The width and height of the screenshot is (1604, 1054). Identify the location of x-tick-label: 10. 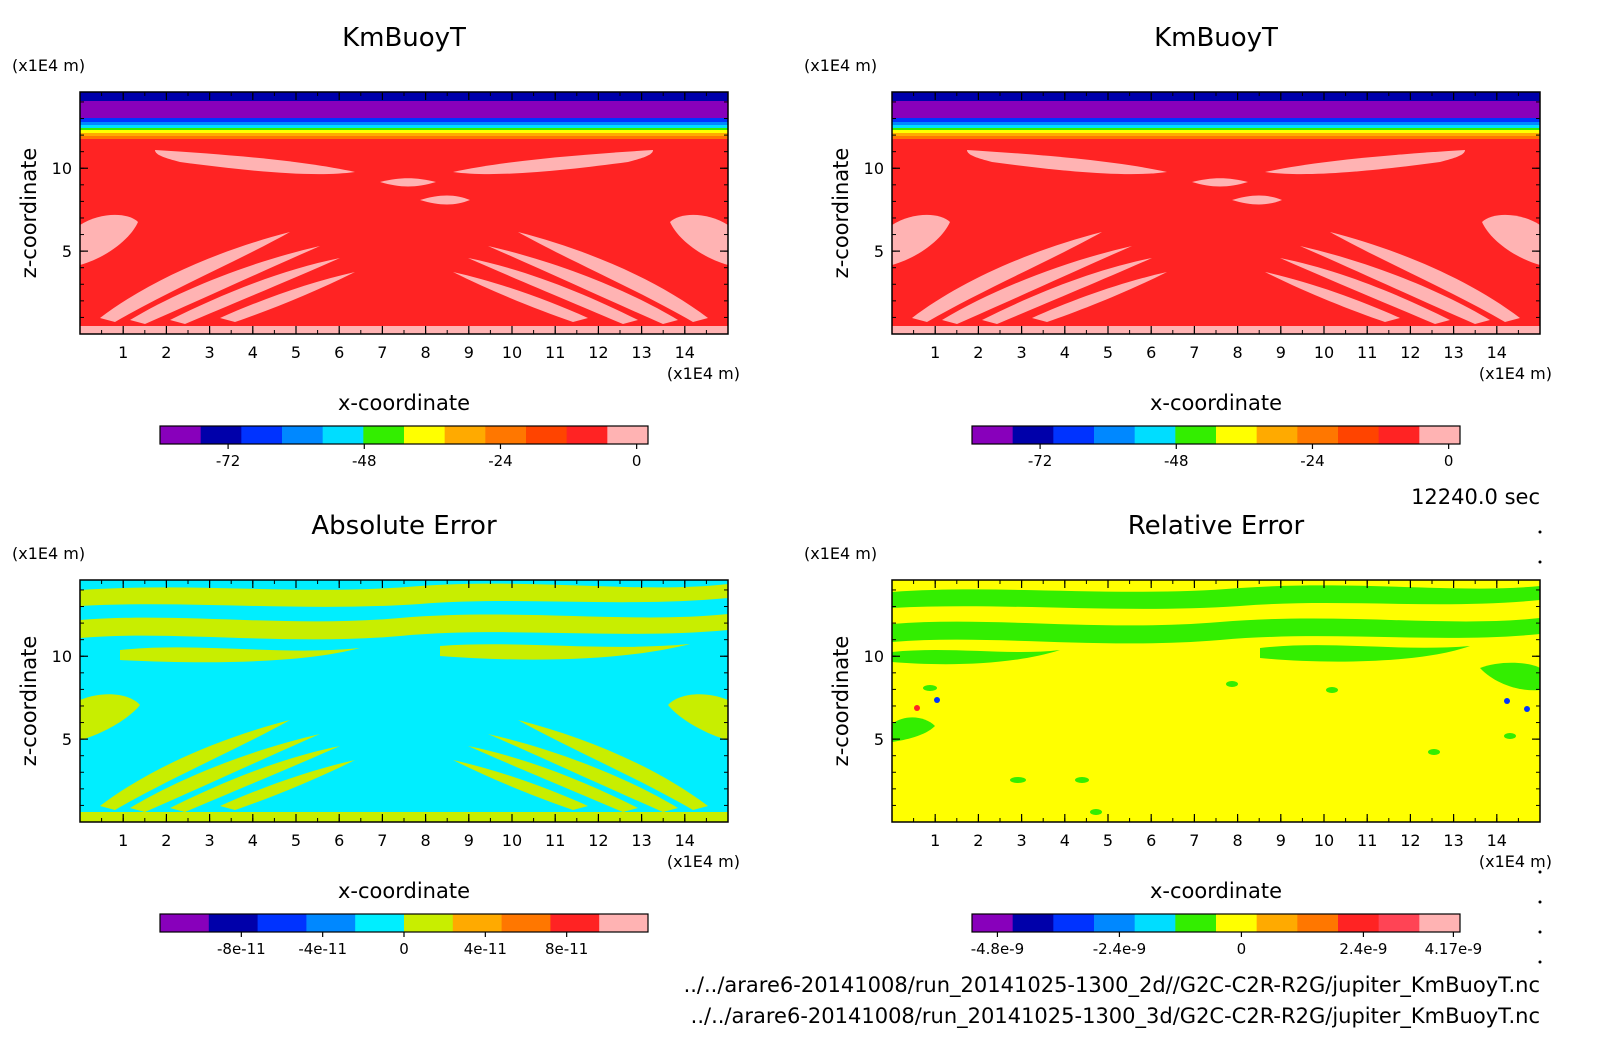
(1324, 352).